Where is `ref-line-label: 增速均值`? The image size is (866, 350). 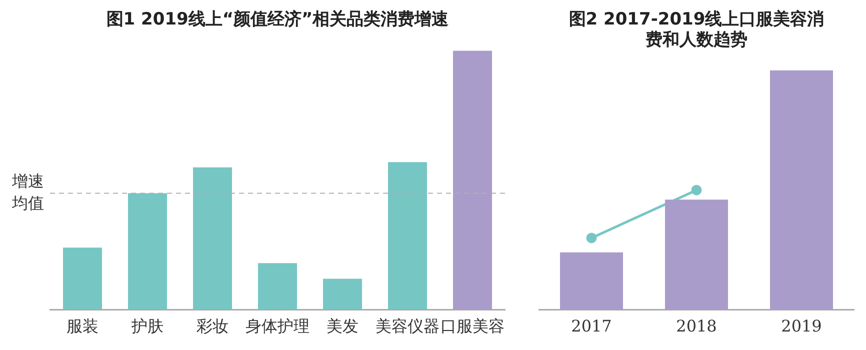
ref-line-label: 增速均值 is located at coordinates (27, 191).